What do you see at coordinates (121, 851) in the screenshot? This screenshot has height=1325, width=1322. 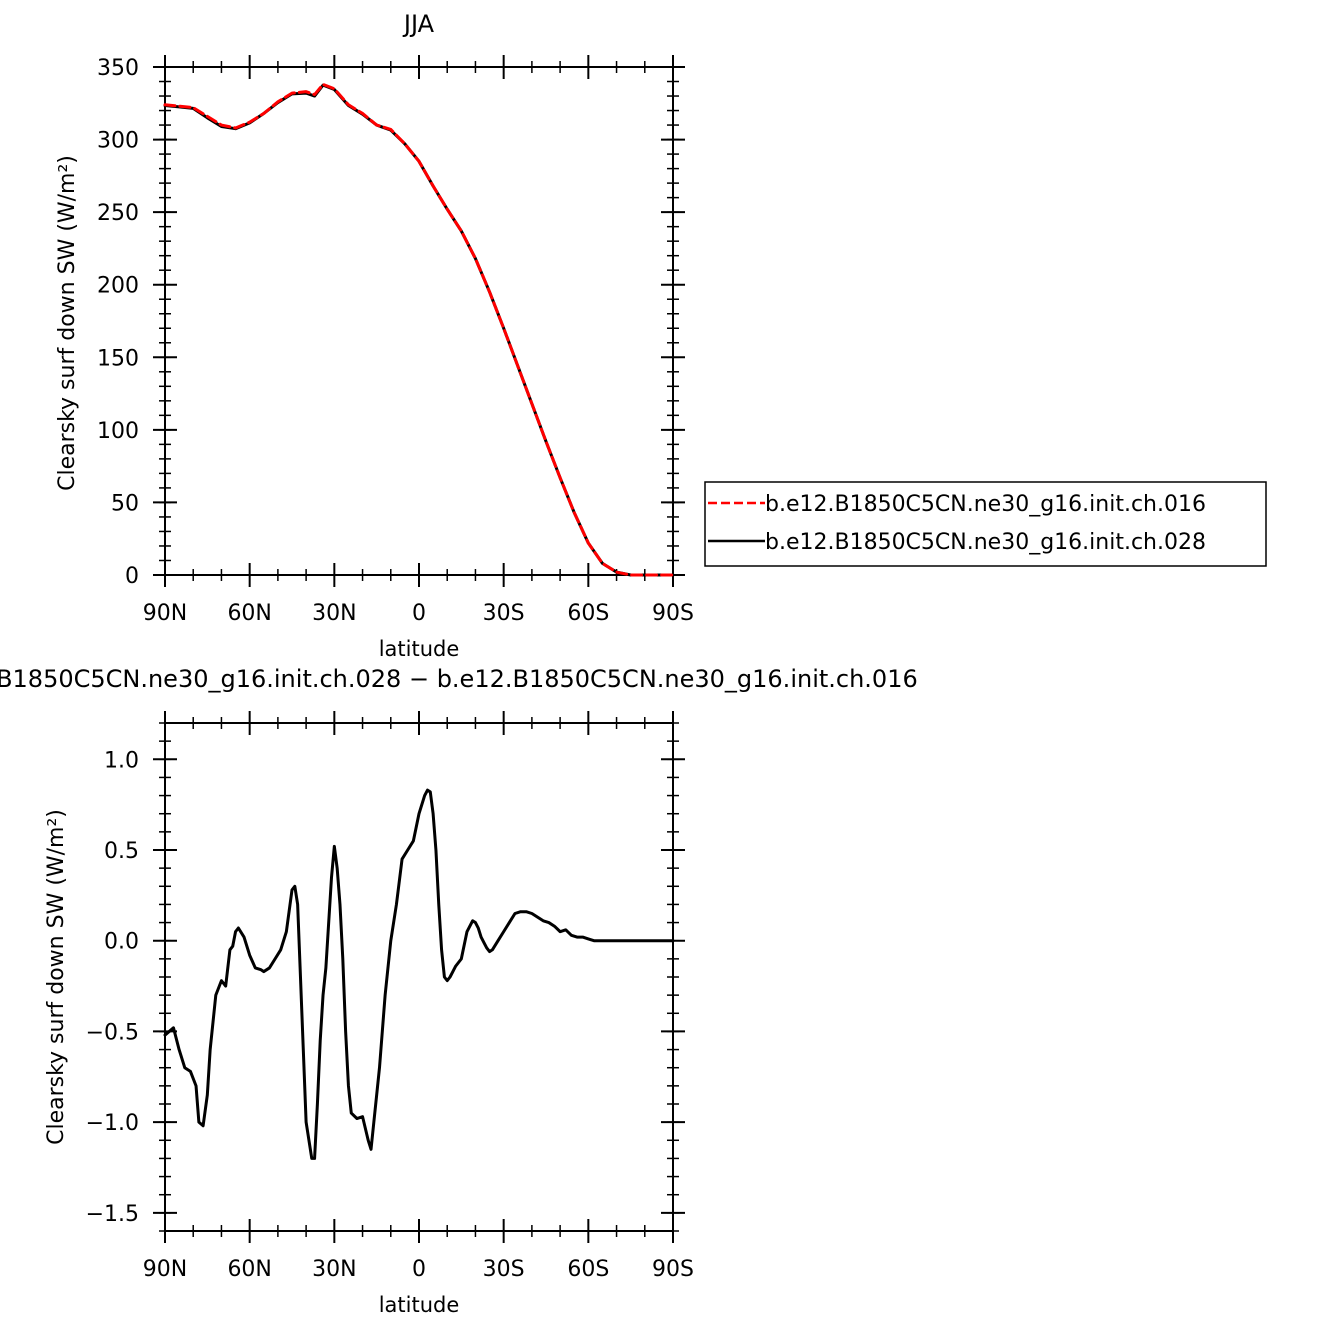 I see `y-tick-label: 0.5` at bounding box center [121, 851].